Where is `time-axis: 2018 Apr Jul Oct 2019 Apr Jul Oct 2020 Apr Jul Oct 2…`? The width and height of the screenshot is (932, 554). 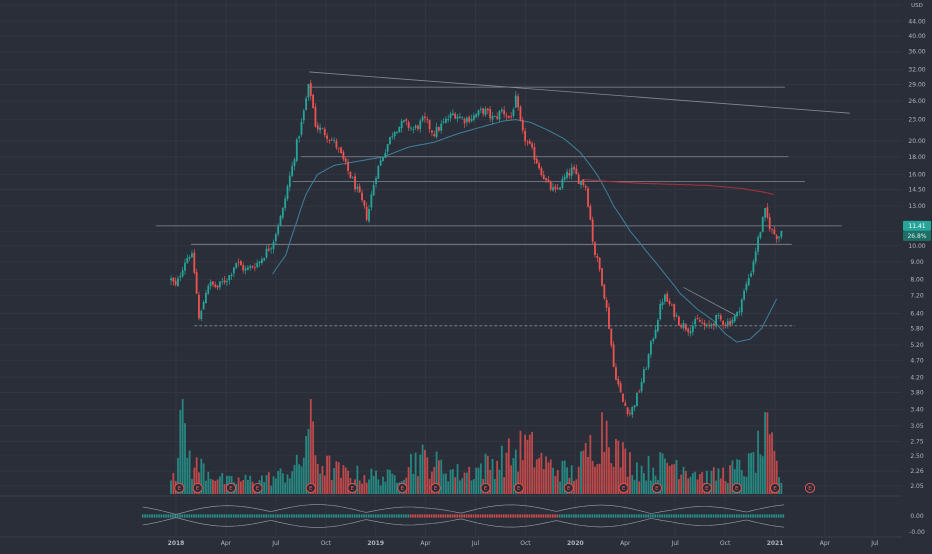
time-axis: 2018 Apr Jul Oct 2019 Apr Jul Oct 2020 Apr Jul Oct 2… is located at coordinates (451, 541).